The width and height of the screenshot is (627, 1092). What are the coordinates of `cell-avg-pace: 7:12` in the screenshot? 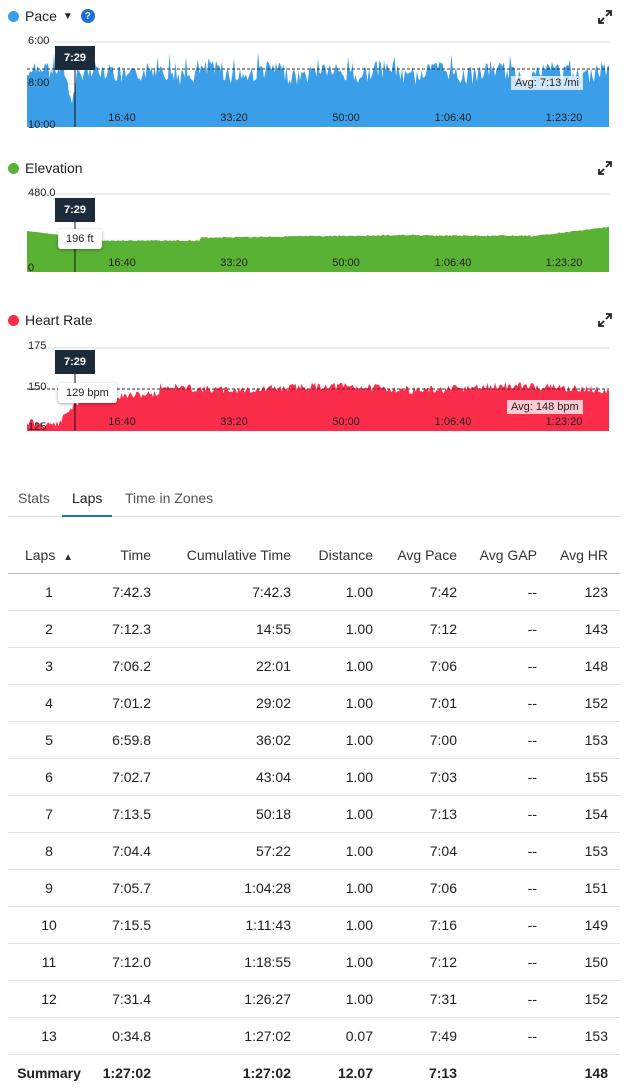 It's located at (427, 962).